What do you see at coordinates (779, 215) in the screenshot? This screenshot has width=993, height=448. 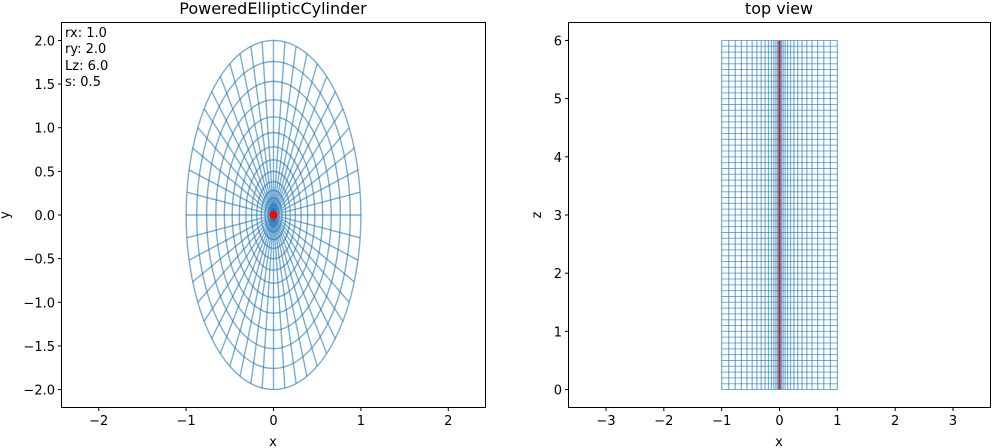 I see `top-view-mesh` at bounding box center [779, 215].